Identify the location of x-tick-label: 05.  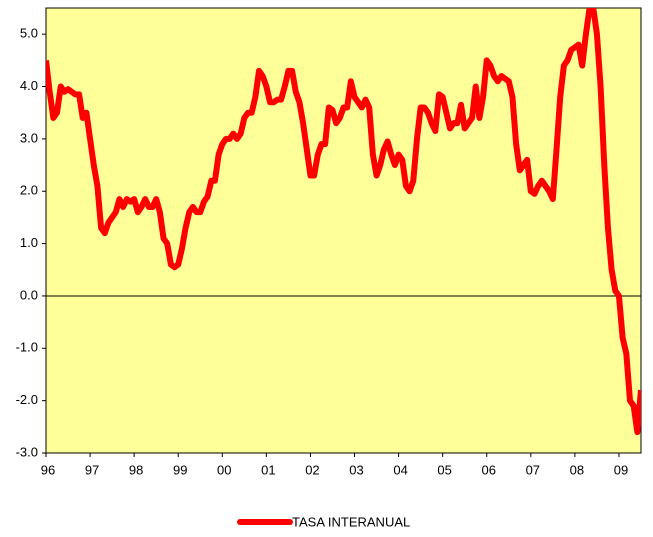
(444, 469).